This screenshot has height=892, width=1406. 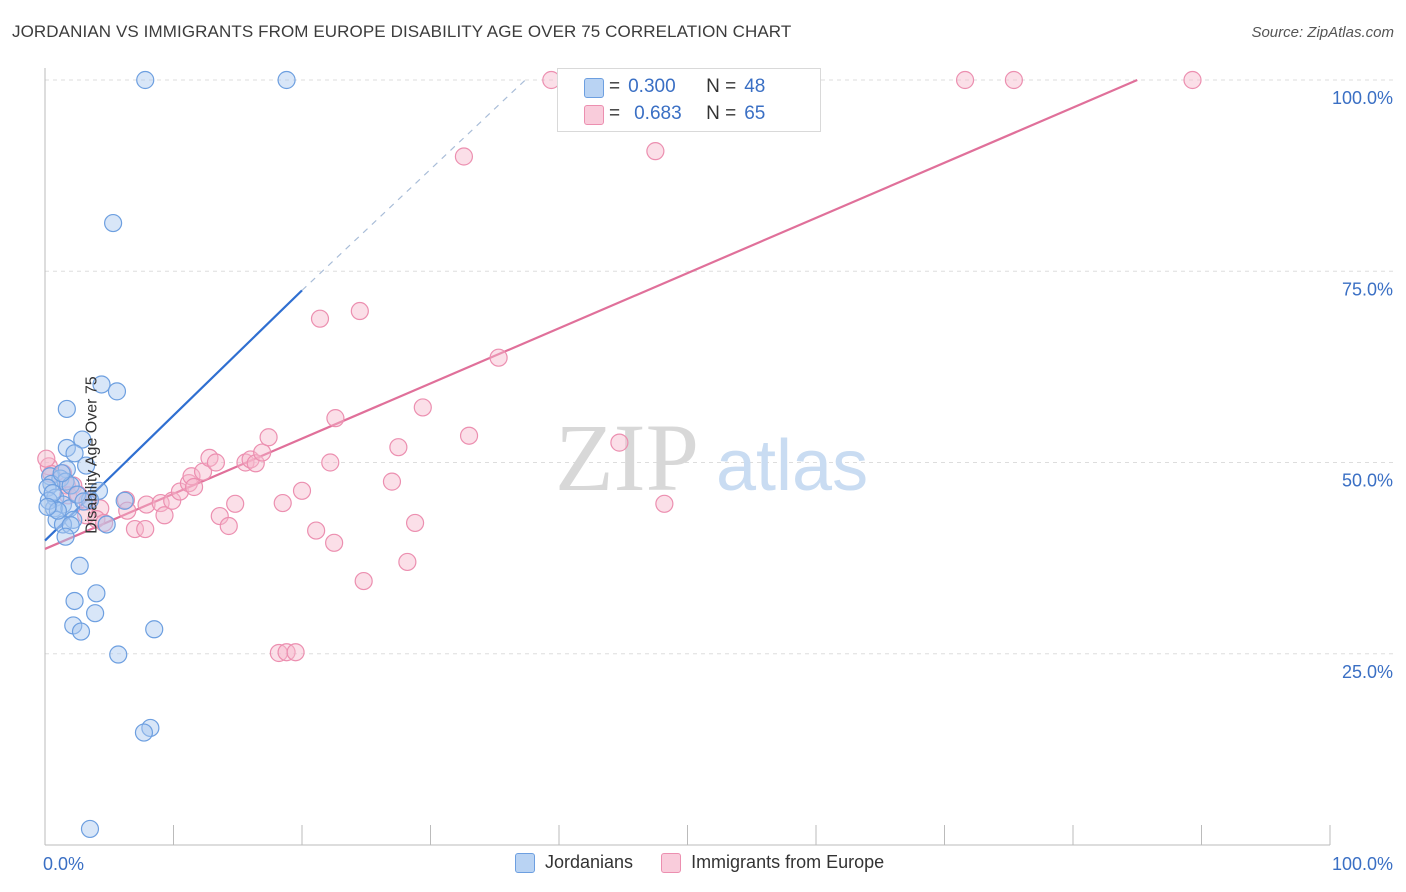 What do you see at coordinates (1362, 864) in the screenshot?
I see `x-tick-label-right: 100.0%` at bounding box center [1362, 864].